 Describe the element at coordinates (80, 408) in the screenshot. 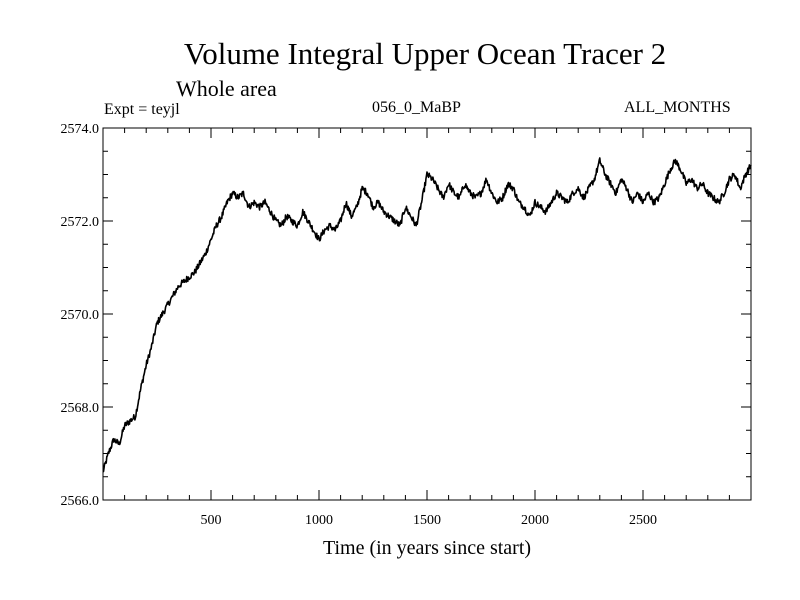

I see `y-tick-label: 2568.0` at that location.